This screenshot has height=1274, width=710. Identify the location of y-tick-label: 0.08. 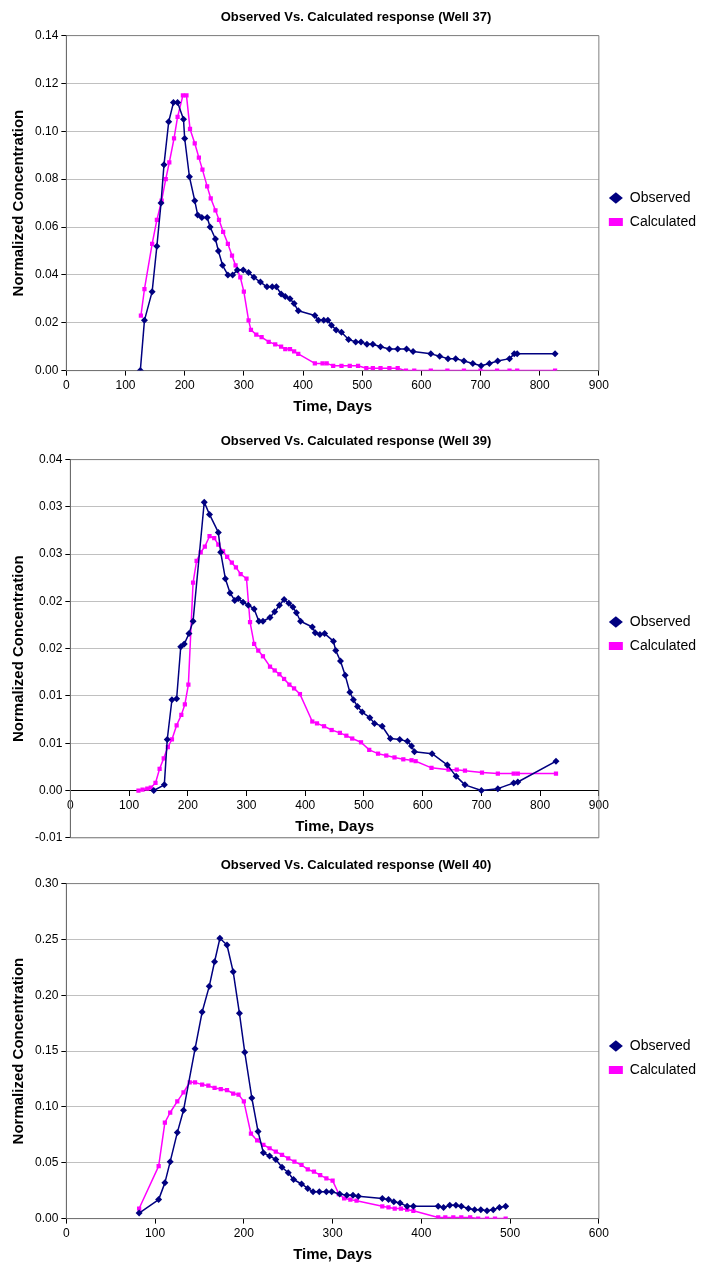
(47, 178).